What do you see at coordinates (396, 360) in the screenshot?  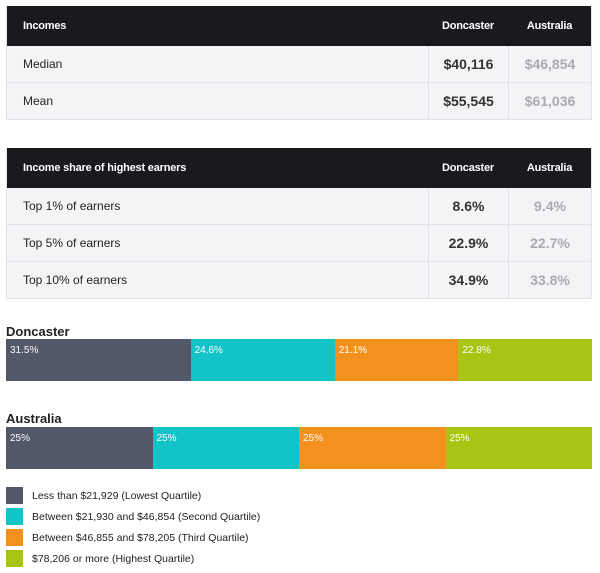 I see `bar-segment: 21.1%` at bounding box center [396, 360].